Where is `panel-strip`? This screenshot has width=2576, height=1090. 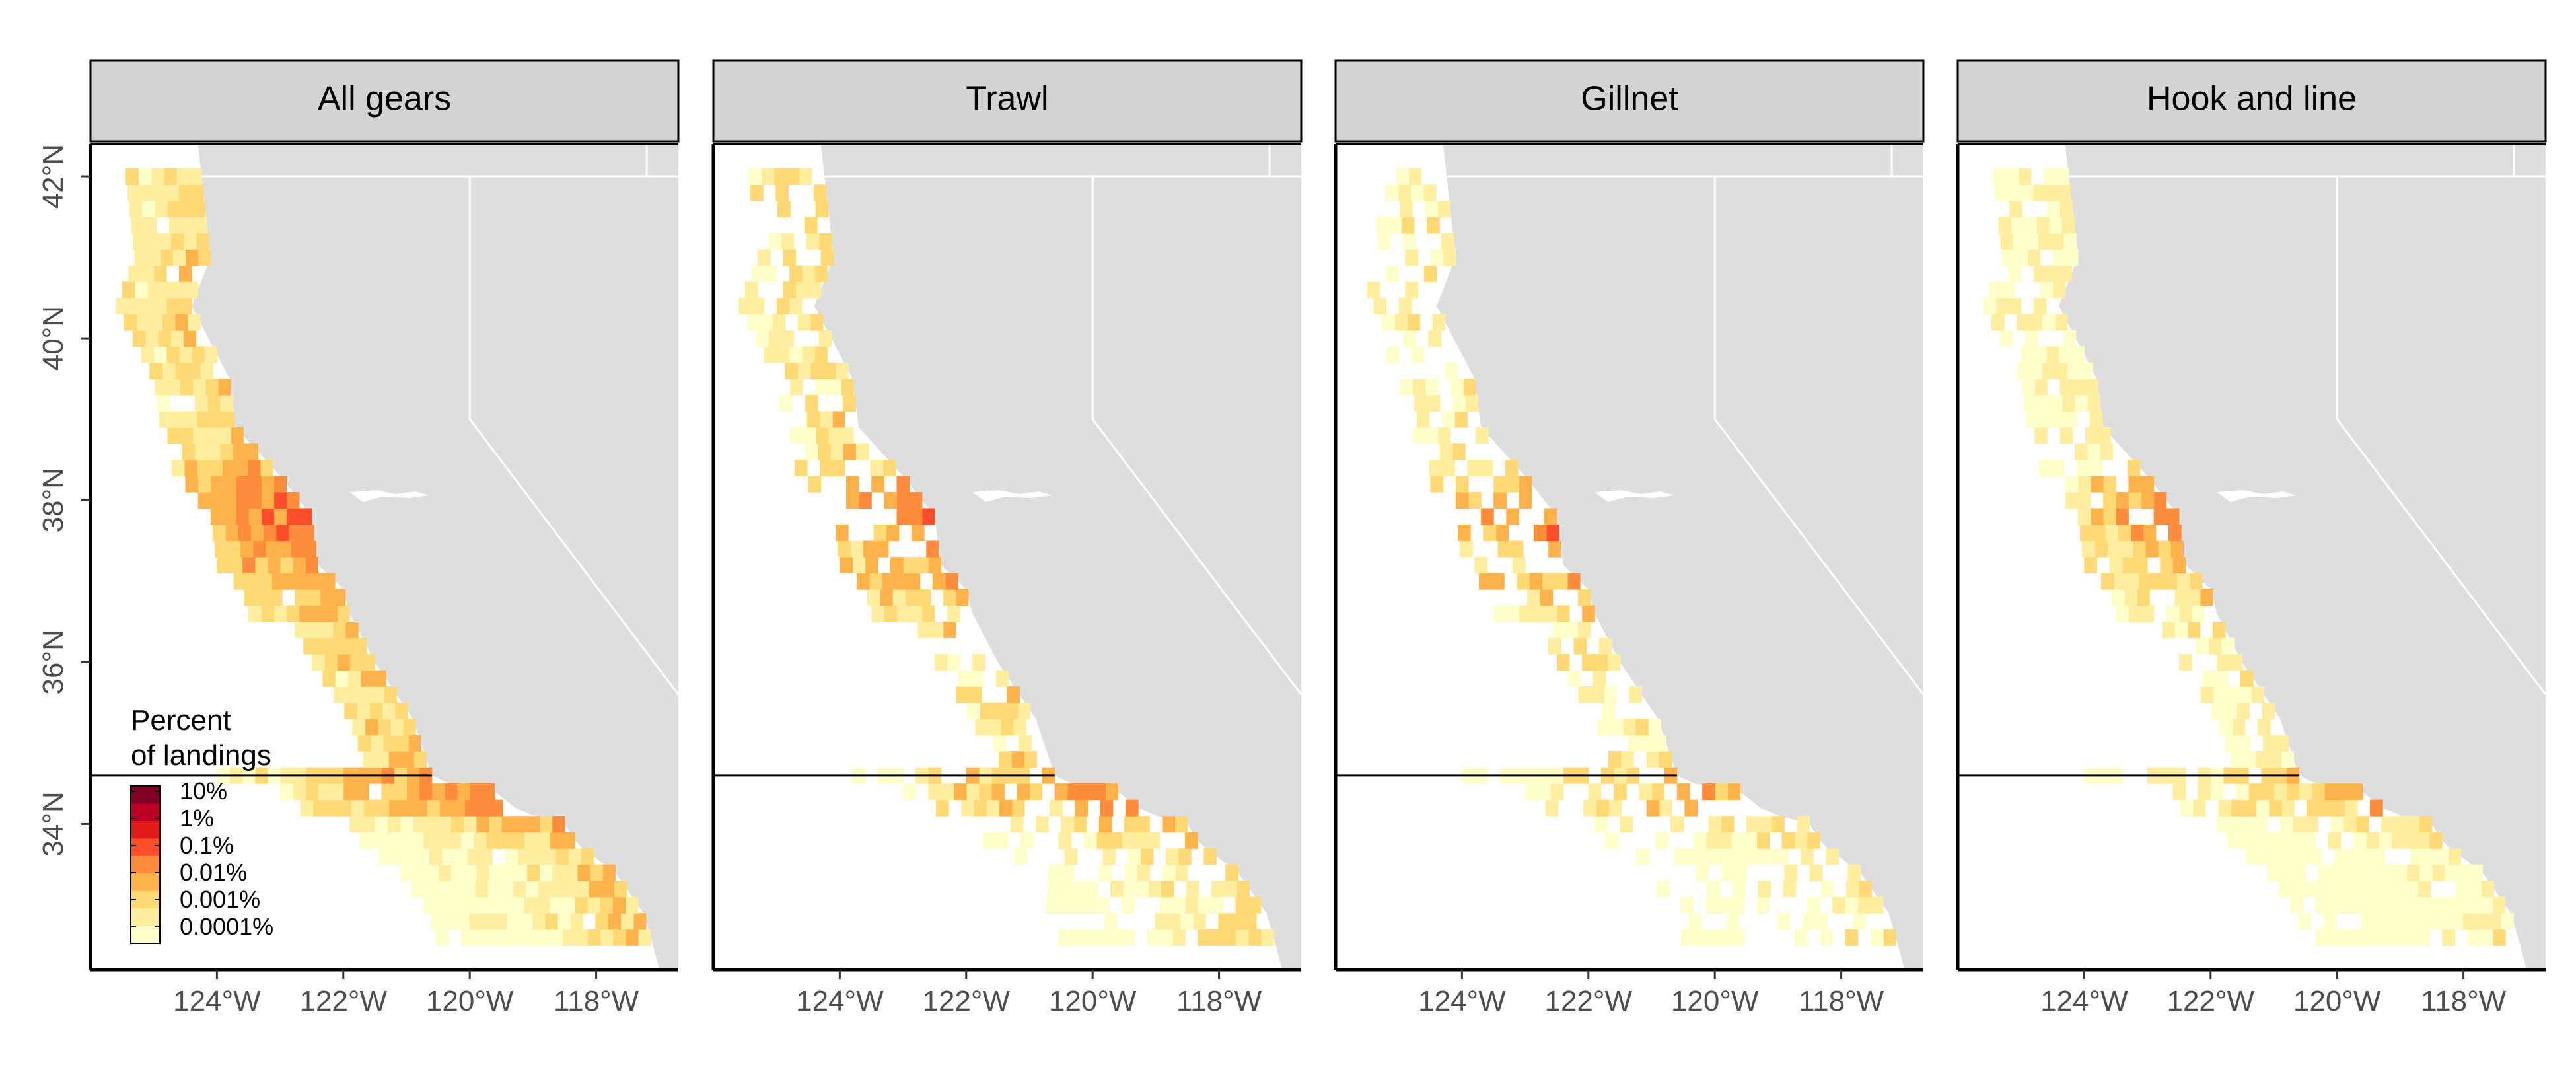 panel-strip is located at coordinates (384, 101).